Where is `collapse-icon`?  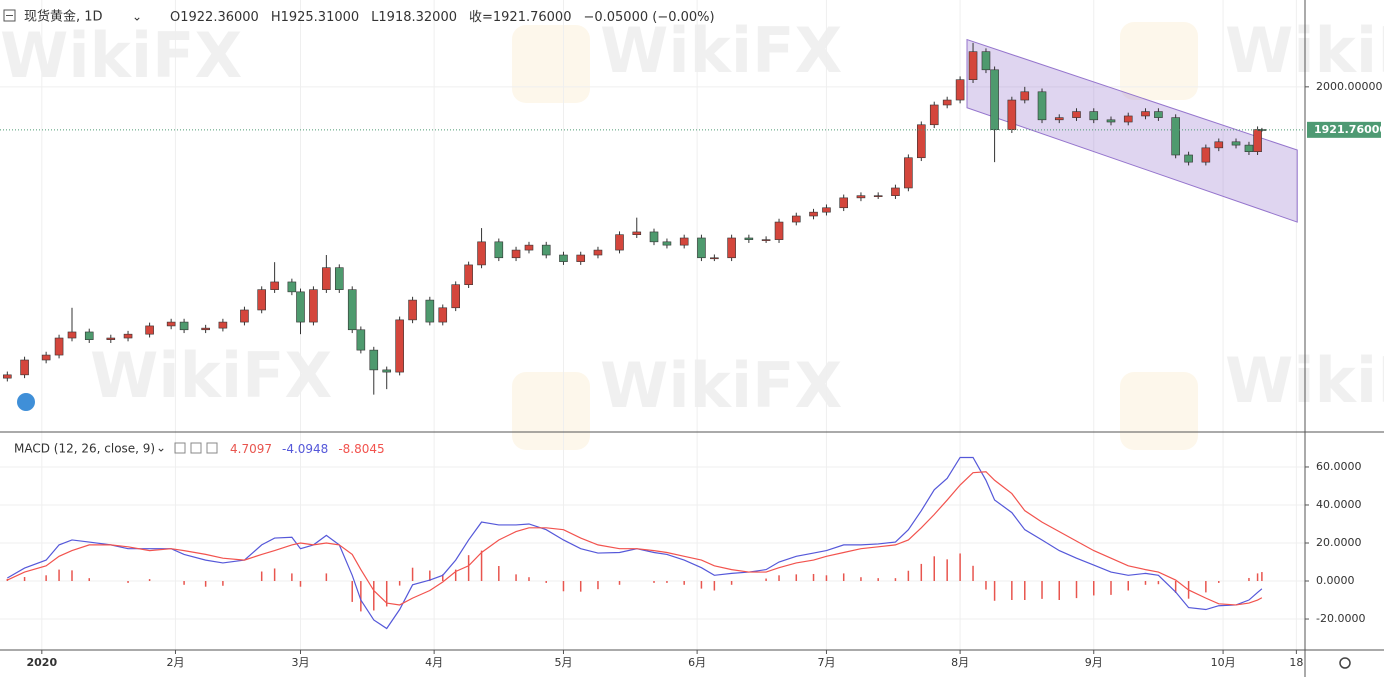
collapse-icon is located at coordinates (9, 15).